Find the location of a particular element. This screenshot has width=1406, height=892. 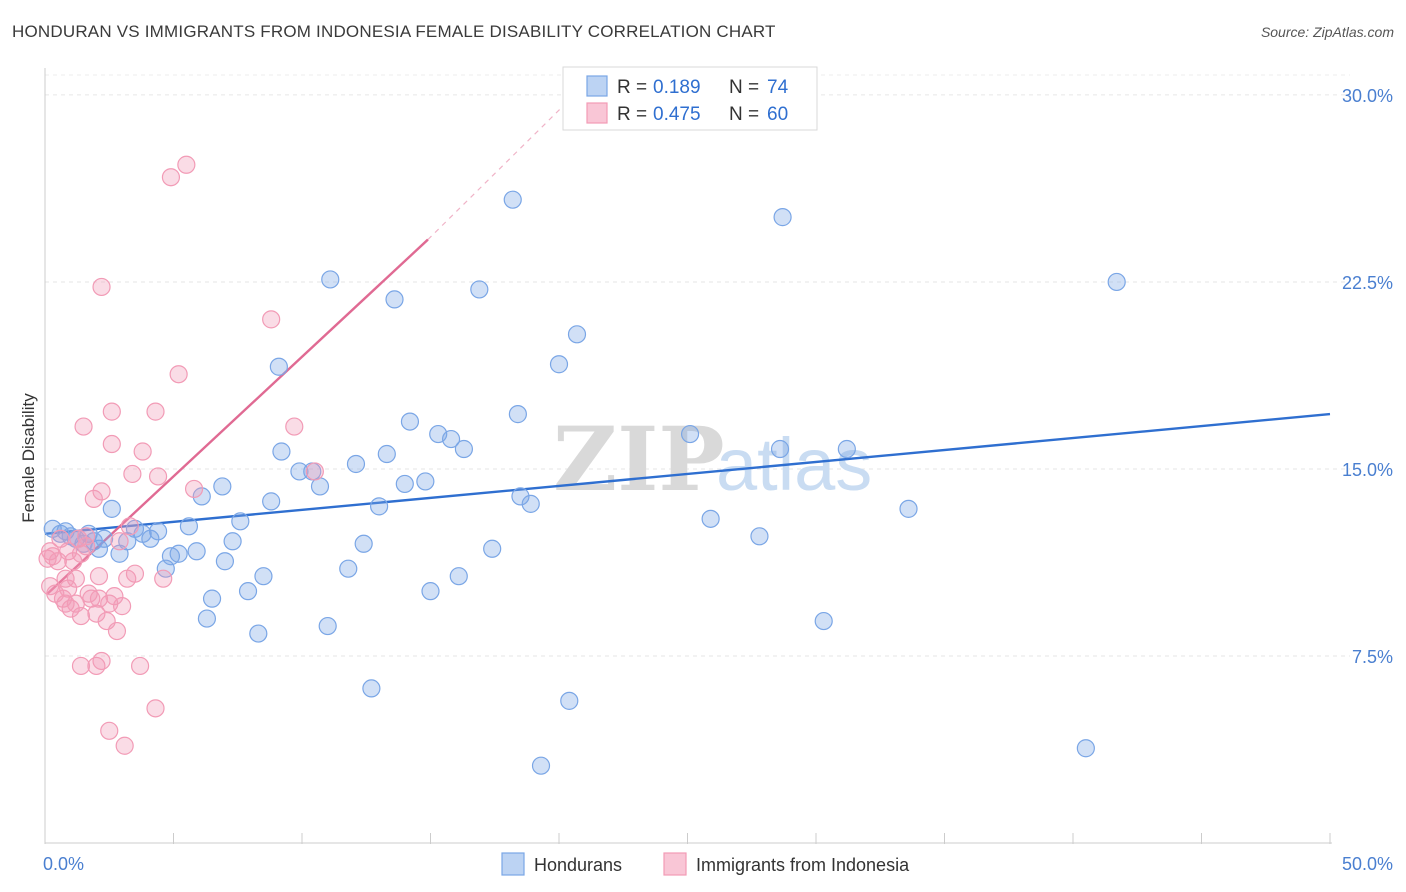

trend-line-indonesia-extension is located at coordinates (501, 167).